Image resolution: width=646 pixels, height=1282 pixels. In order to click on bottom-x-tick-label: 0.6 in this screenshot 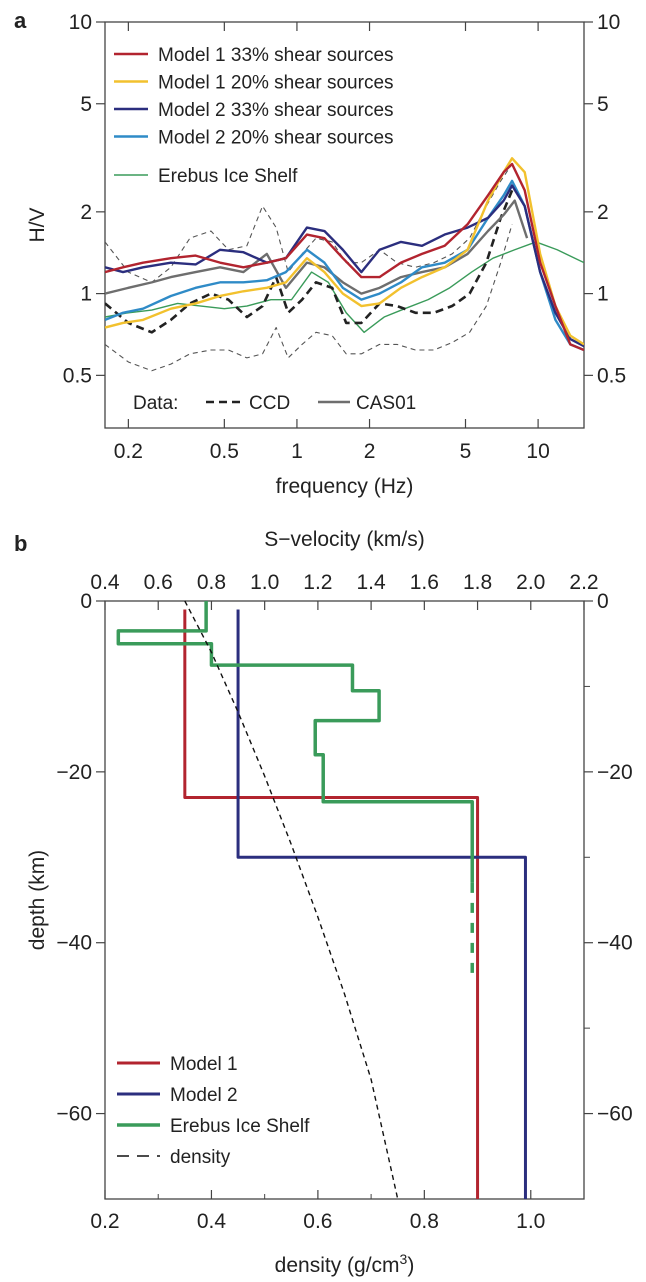, I will do `click(317, 1221)`.